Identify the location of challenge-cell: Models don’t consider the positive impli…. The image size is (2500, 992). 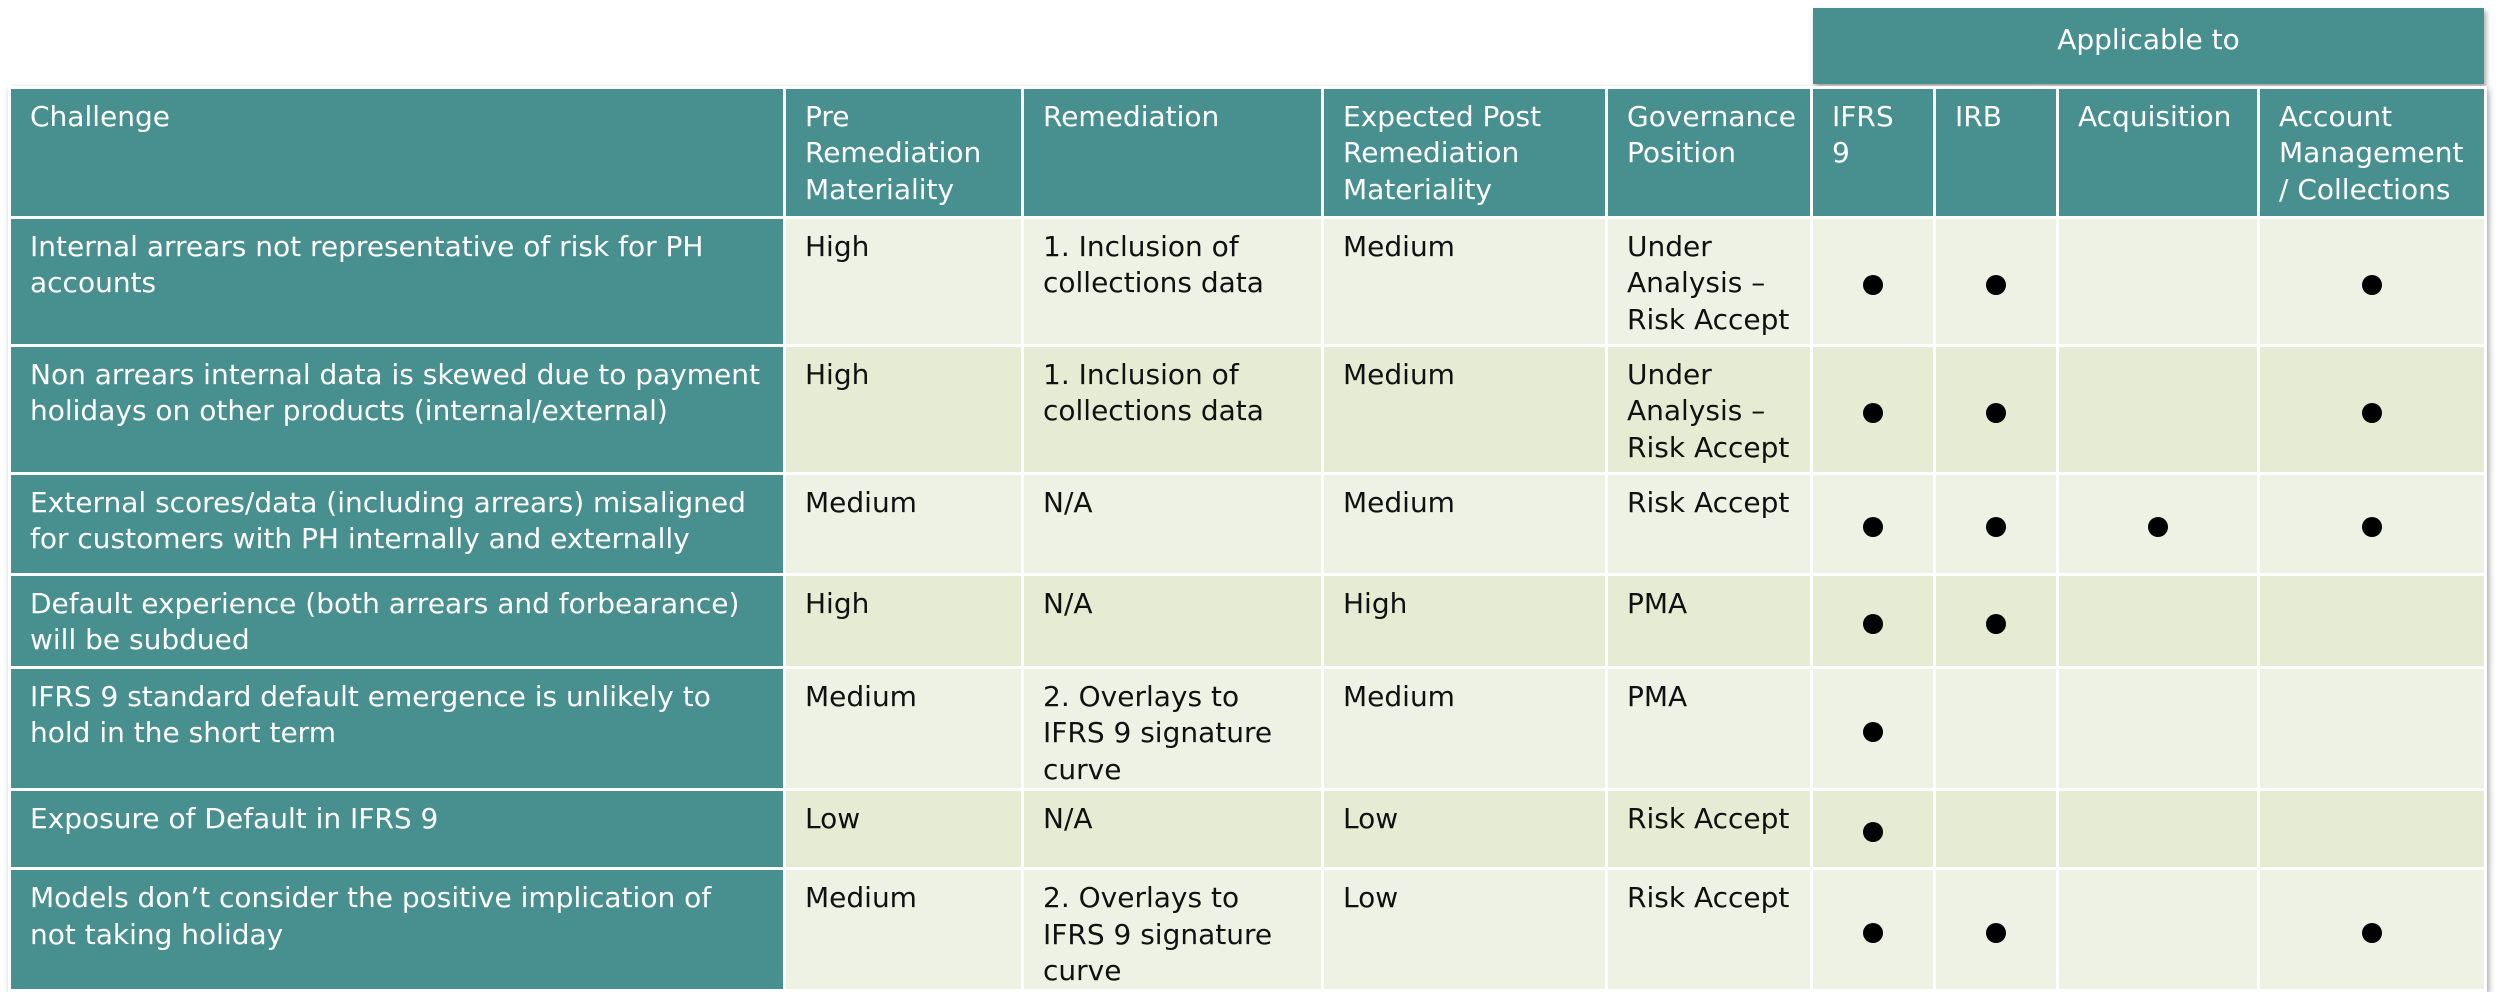
(397, 929).